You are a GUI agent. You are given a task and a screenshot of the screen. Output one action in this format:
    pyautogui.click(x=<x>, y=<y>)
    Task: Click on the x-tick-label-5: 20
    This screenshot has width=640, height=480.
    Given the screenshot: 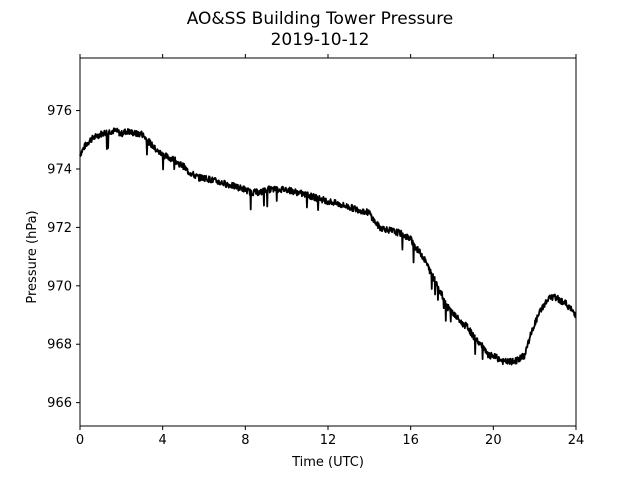 What is the action you would take?
    pyautogui.click(x=493, y=440)
    